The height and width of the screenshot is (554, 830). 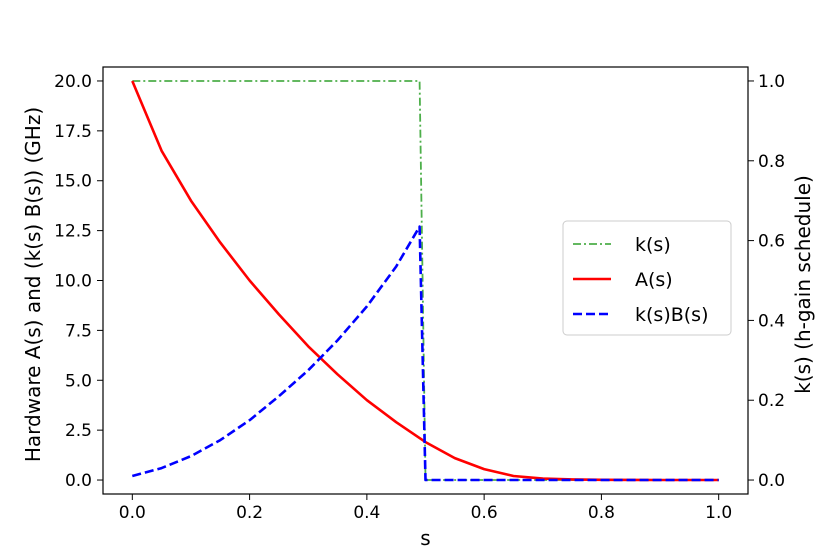 What do you see at coordinates (366, 513) in the screenshot?
I see `x-tick-label: 0.4` at bounding box center [366, 513].